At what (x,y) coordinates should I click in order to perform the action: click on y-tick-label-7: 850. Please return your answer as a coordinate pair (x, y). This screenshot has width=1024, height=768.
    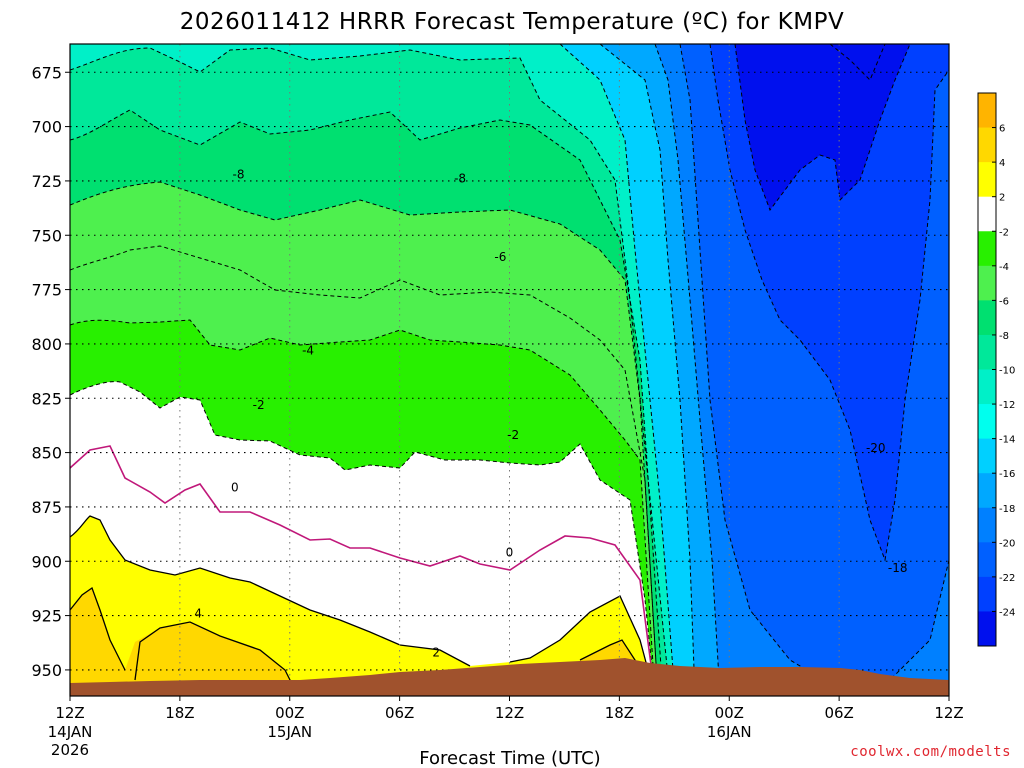
    Looking at the image, I should click on (46, 453).